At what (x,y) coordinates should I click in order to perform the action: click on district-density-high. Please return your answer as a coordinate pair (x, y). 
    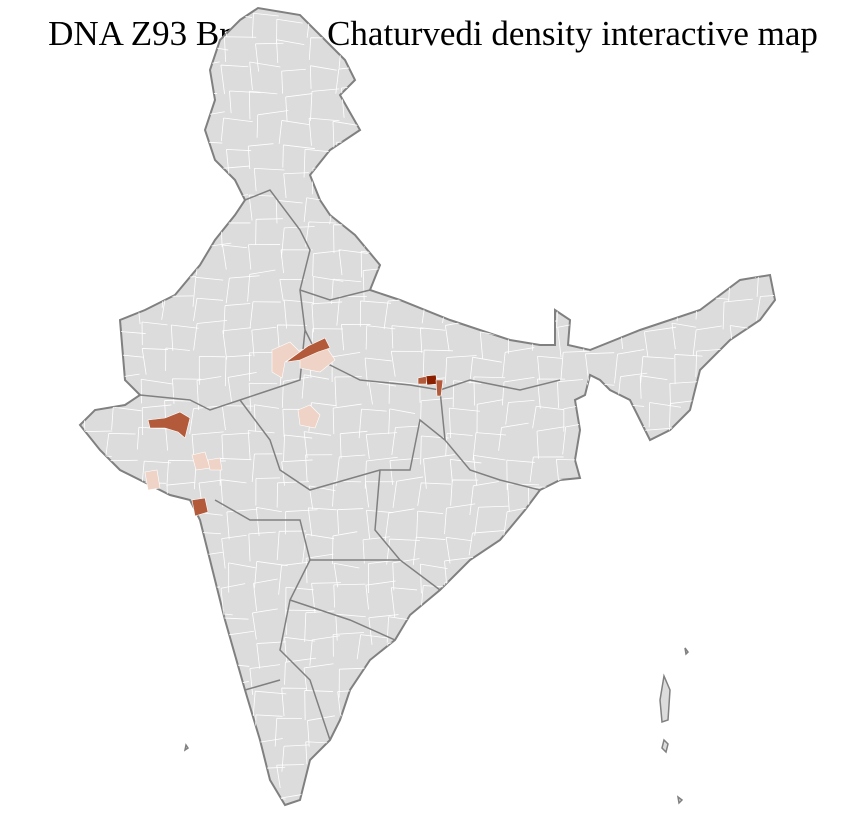
    Looking at the image, I should click on (431, 380).